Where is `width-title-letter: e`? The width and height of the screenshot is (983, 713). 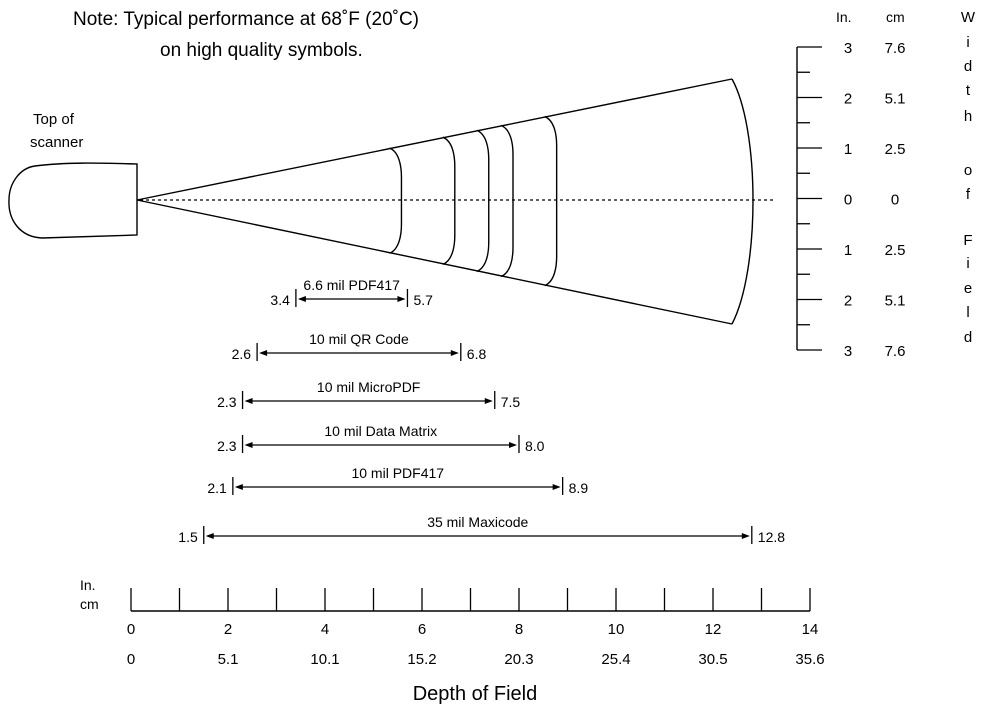 width-title-letter: e is located at coordinates (968, 288).